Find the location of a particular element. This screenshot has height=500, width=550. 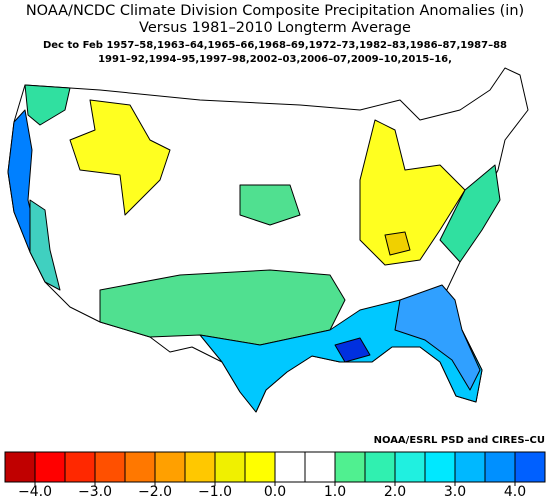

colorbar: −4.0 −3.0 −2.0 −1.0 0.0 1.0 2.0 3.0 4.0 is located at coordinates (275, 475).